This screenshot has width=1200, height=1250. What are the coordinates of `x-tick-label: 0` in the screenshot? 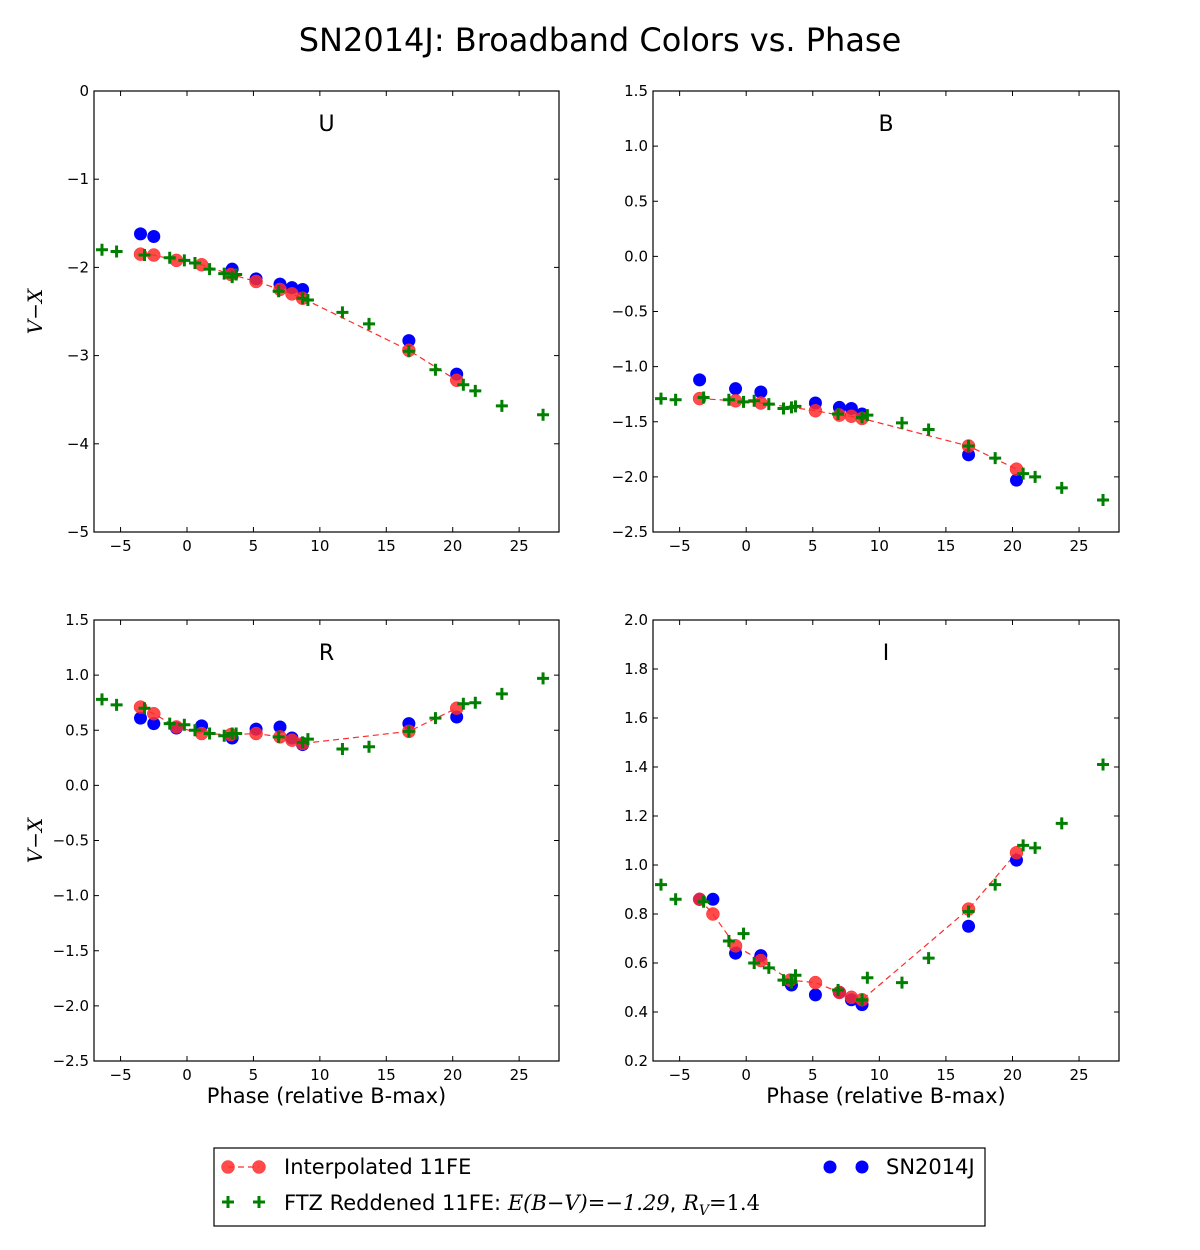 It's located at (746, 1075).